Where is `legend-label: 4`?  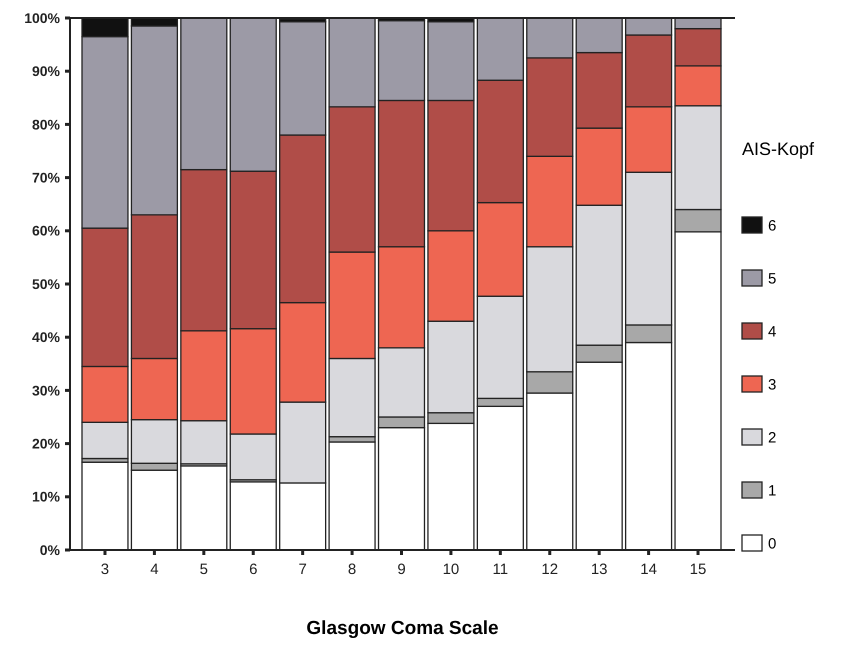 legend-label: 4 is located at coordinates (772, 331).